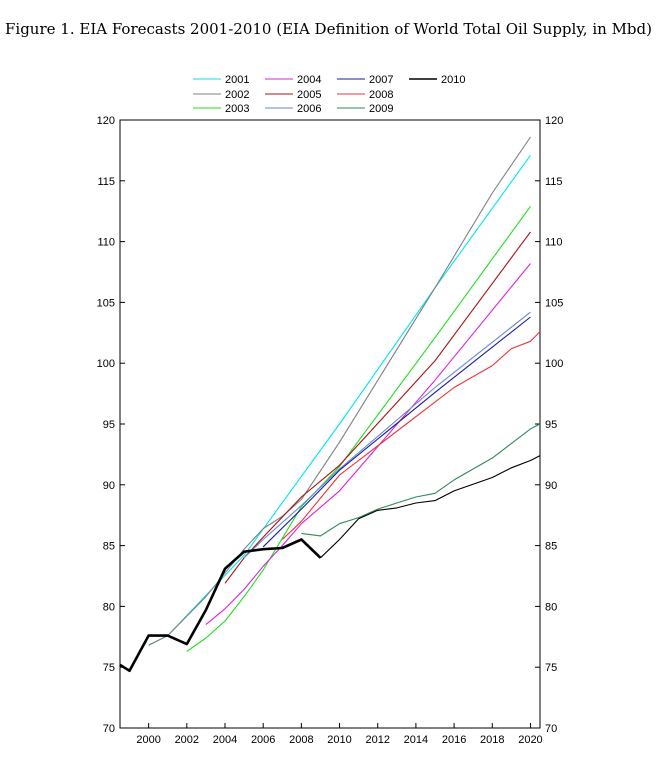  What do you see at coordinates (454, 740) in the screenshot?
I see `x-tick-label: 2016` at bounding box center [454, 740].